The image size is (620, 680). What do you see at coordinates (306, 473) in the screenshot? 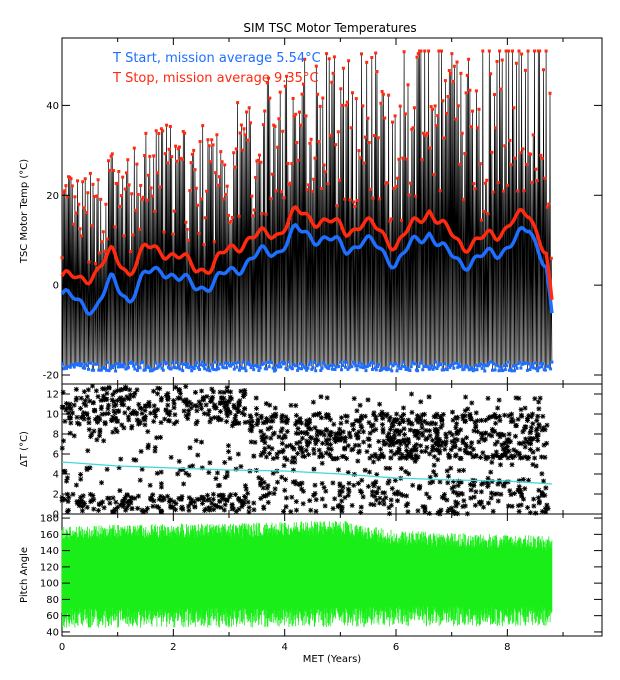
I see `delta-t-mean-line` at bounding box center [306, 473].